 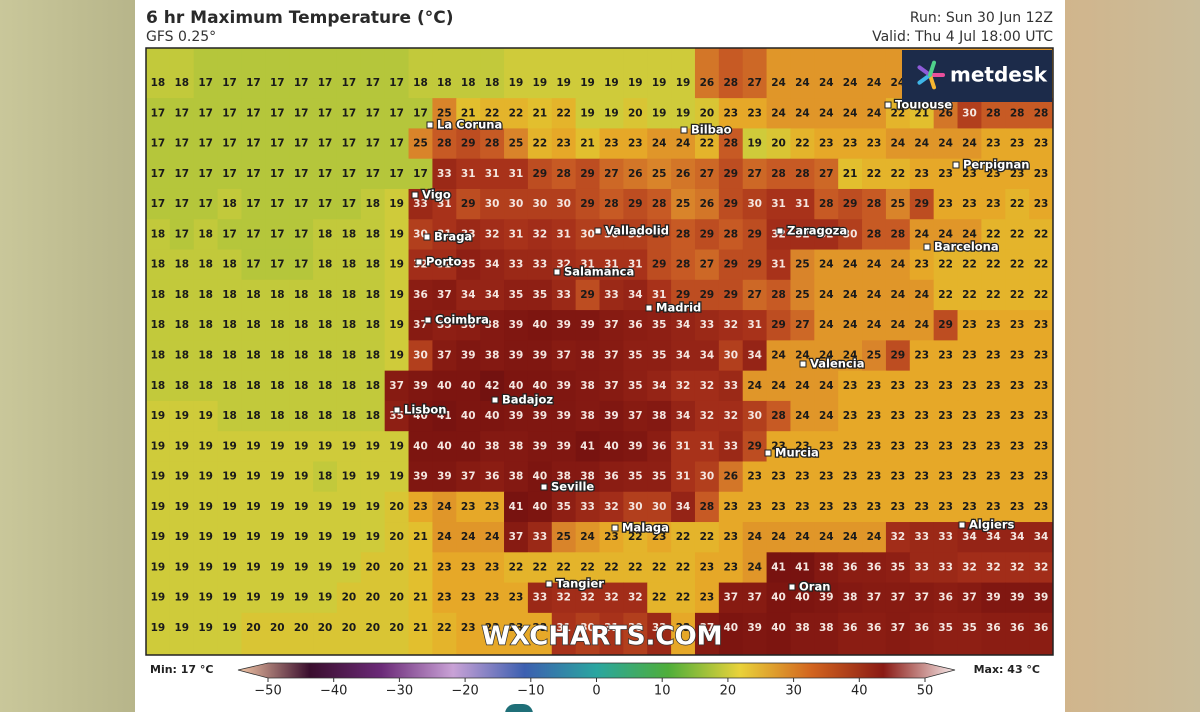 What do you see at coordinates (802, 628) in the screenshot?
I see `temperature-value: 38` at bounding box center [802, 628].